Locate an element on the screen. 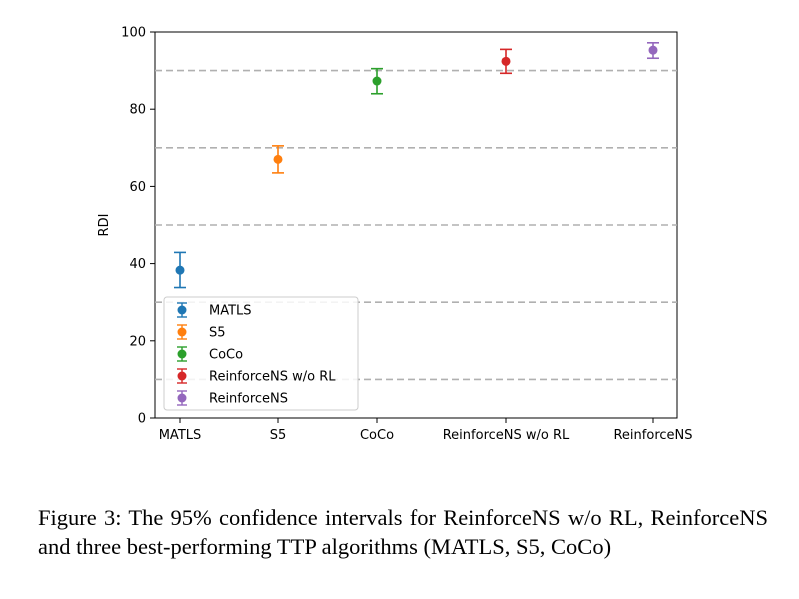 Image resolution: width=799 pixels, height=599 pixels. legend-label: ReinforceNS w/o RL is located at coordinates (272, 377).